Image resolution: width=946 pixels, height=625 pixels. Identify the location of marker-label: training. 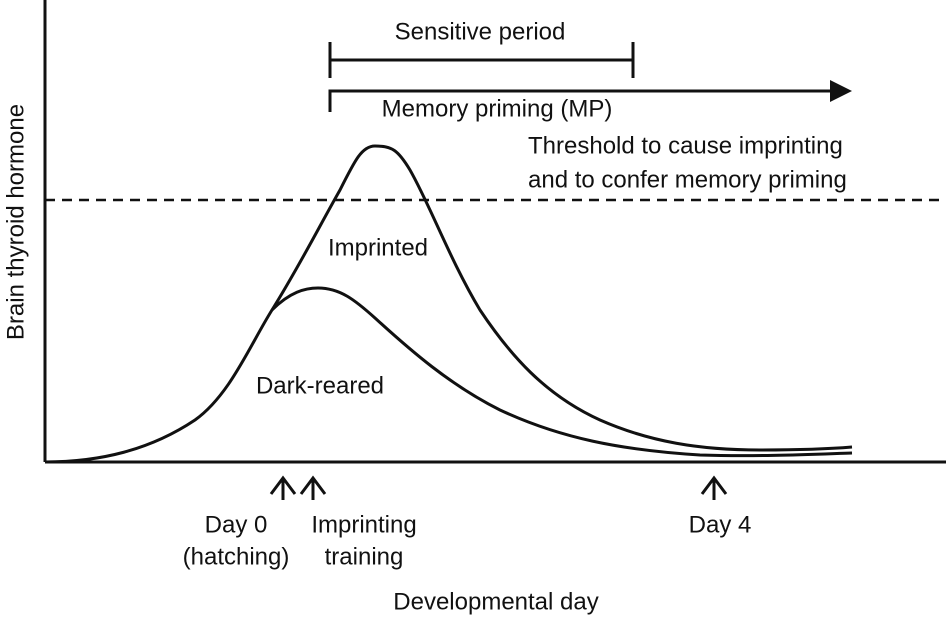
(364, 556).